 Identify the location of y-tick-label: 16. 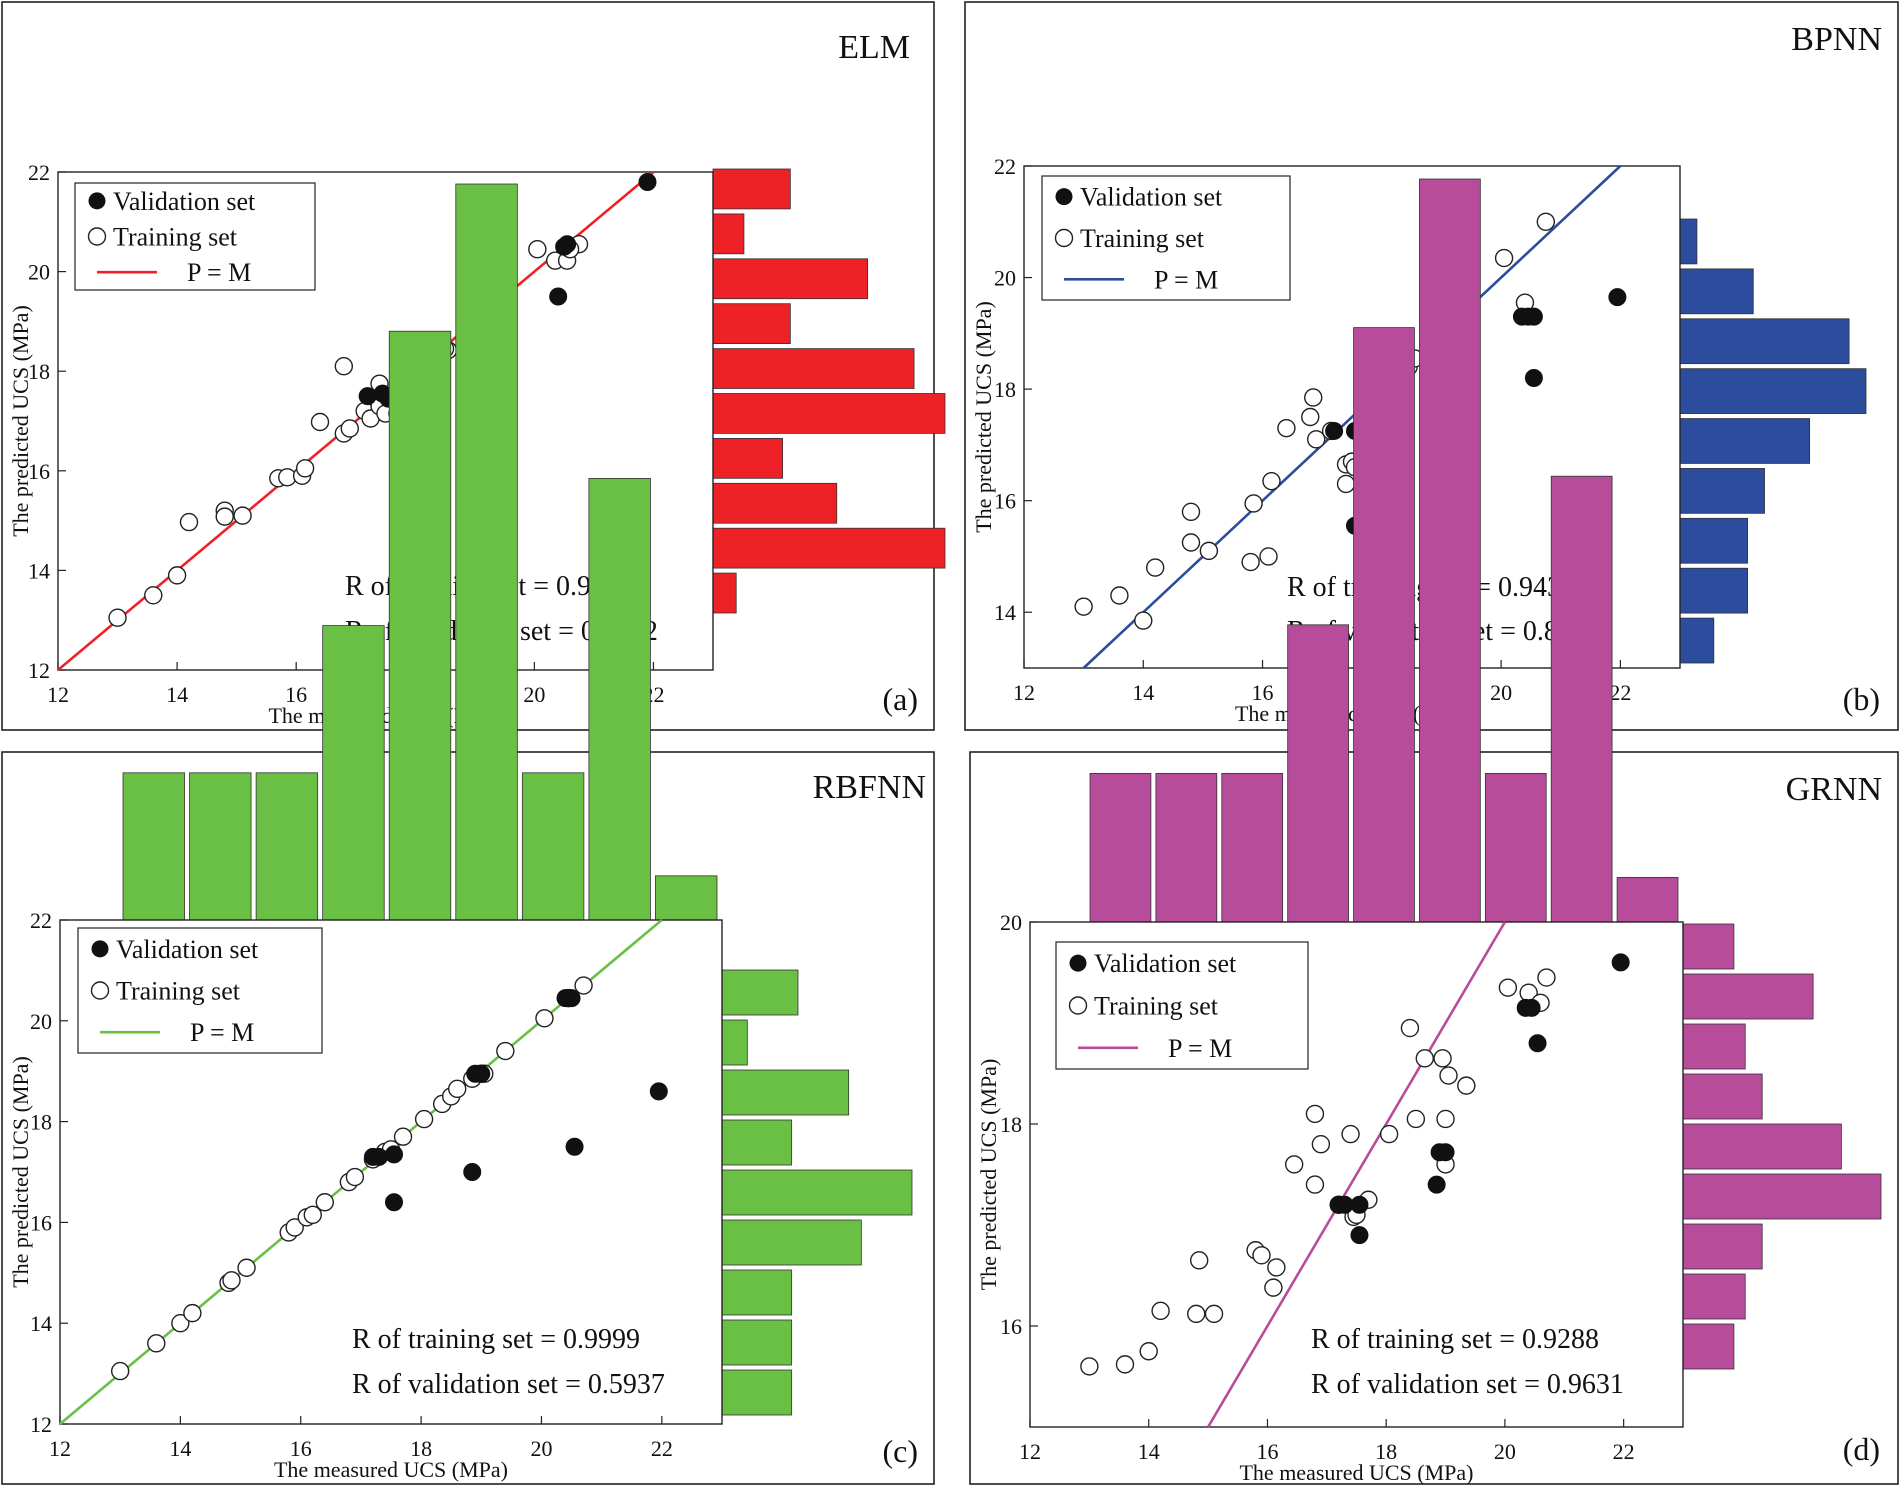
(1005, 501).